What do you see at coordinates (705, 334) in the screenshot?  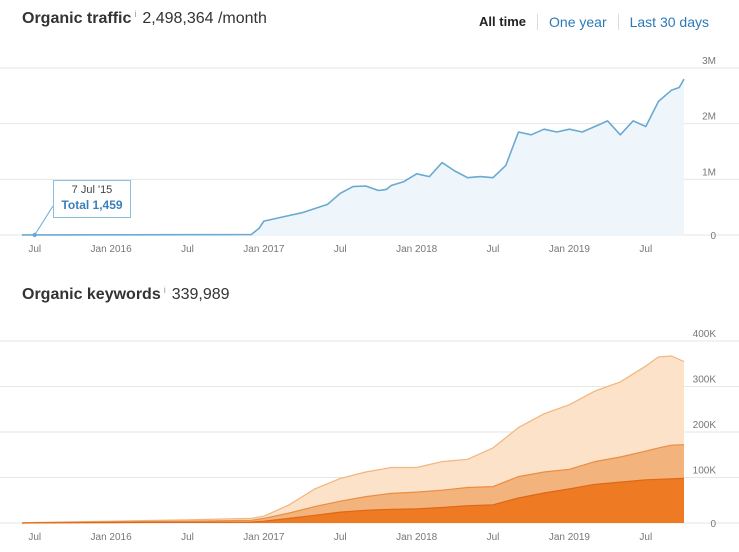 I see `keywords-y-tick-label: 400K` at bounding box center [705, 334].